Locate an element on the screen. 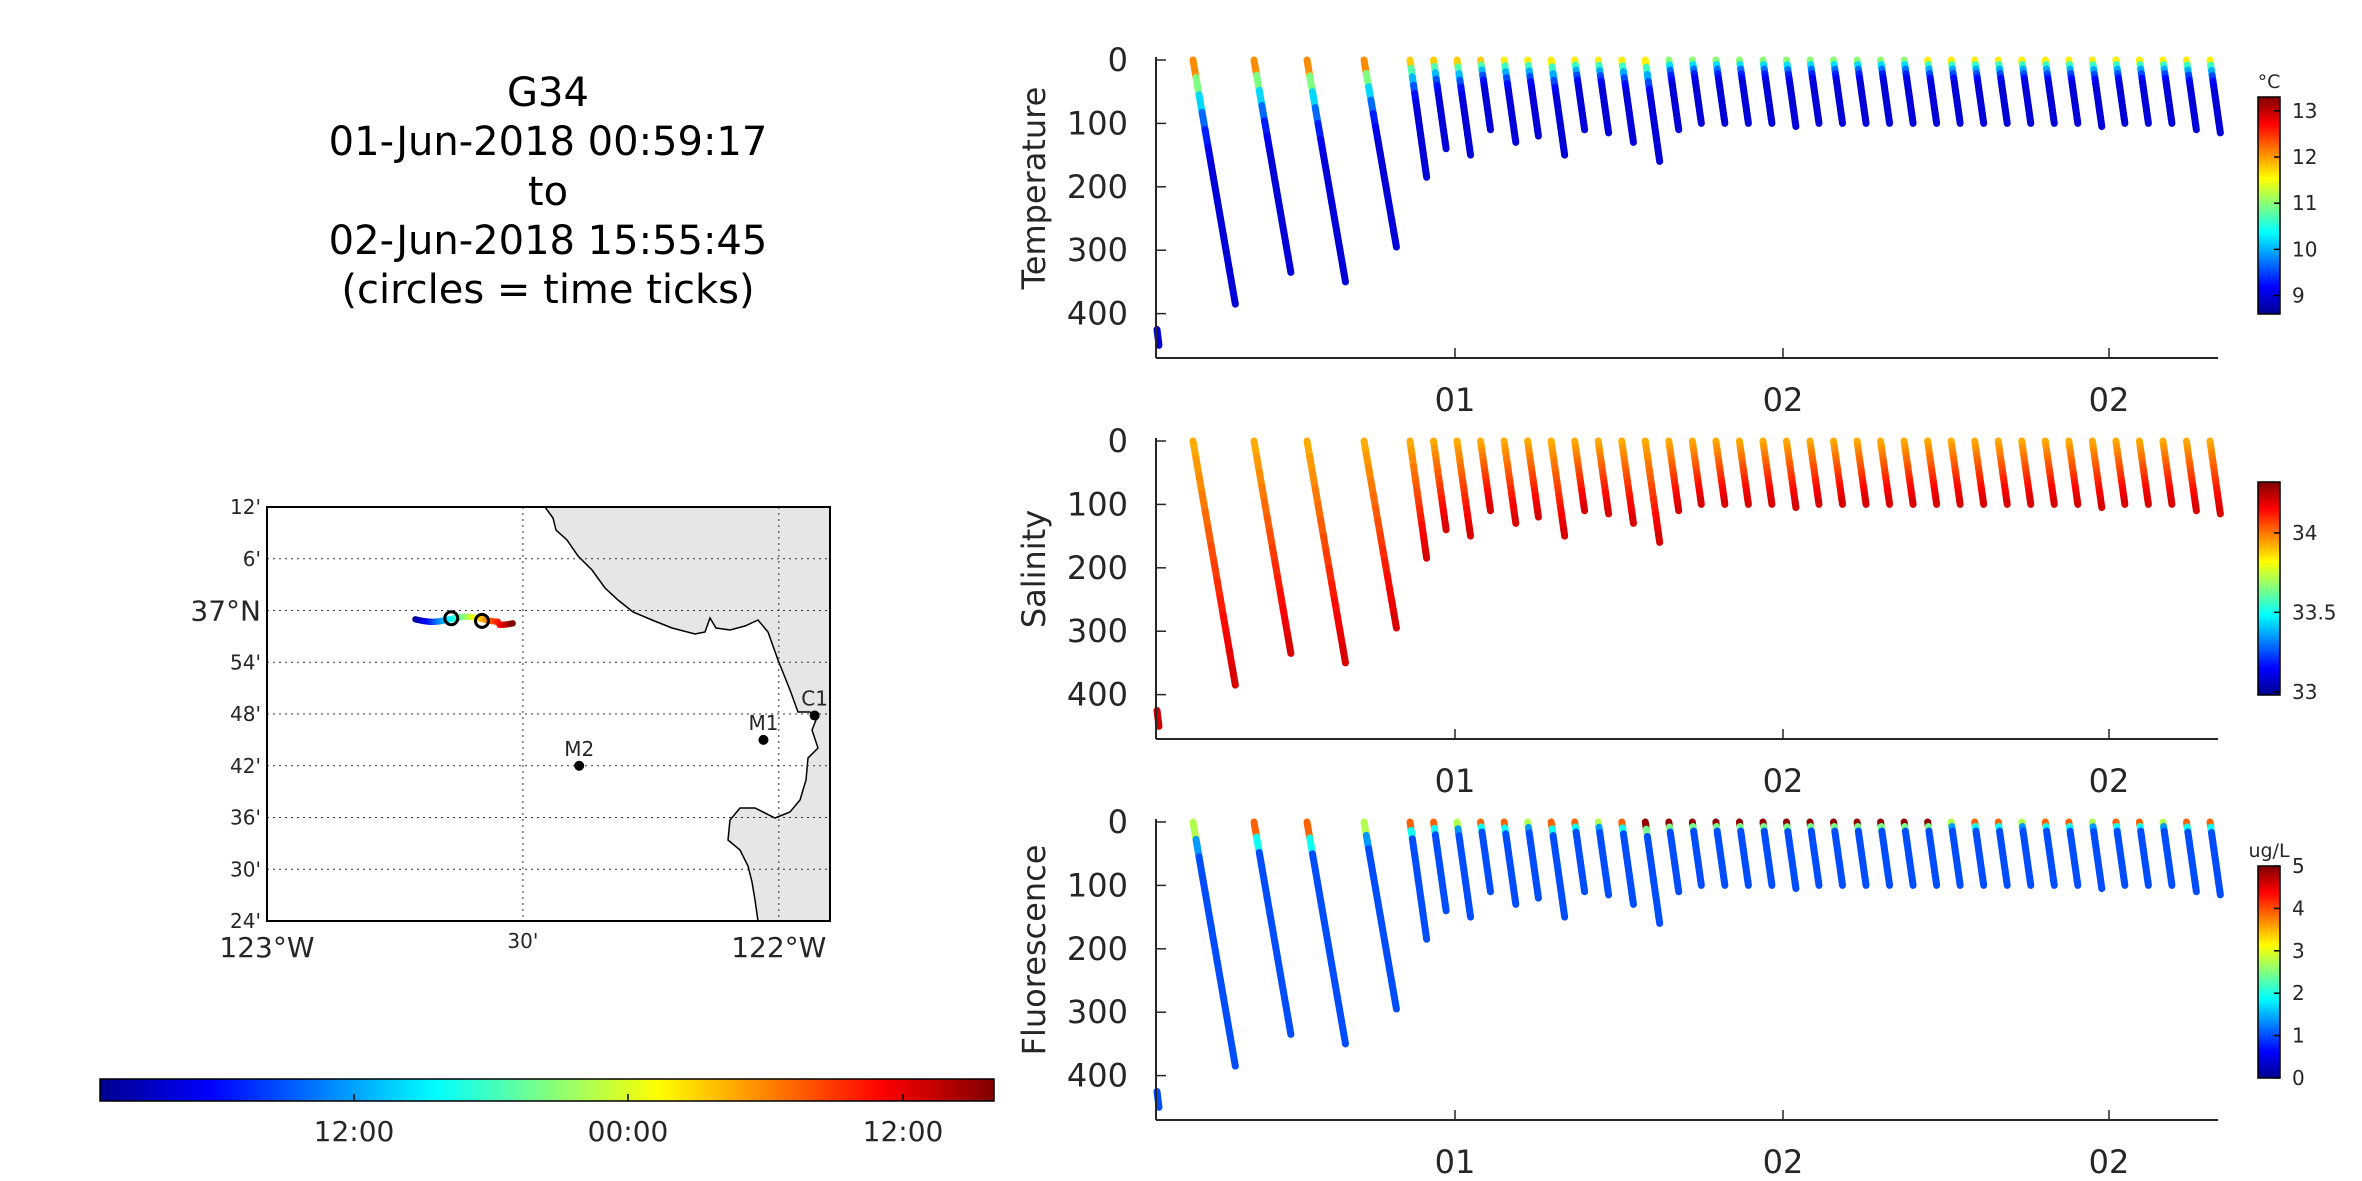  fluorescence-ytick: 300 is located at coordinates (1097, 1012).